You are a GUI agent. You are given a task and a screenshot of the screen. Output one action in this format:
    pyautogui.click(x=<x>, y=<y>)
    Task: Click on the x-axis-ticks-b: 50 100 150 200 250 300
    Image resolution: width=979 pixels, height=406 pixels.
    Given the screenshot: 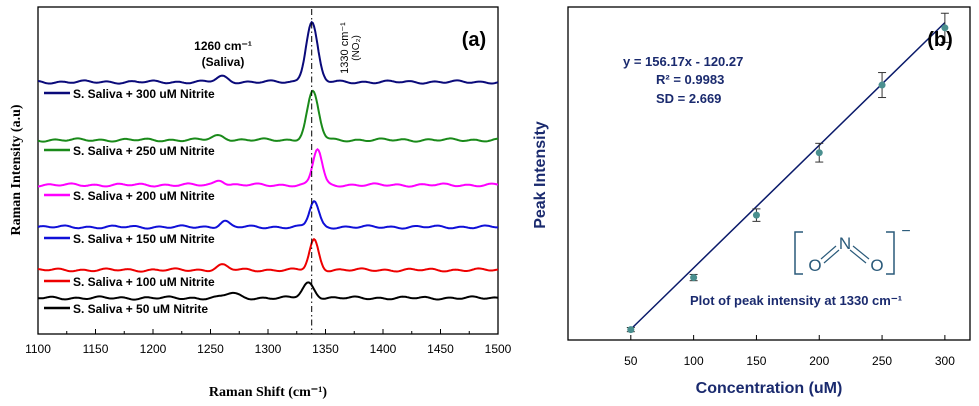 What is the action you would take?
    pyautogui.click(x=789, y=351)
    